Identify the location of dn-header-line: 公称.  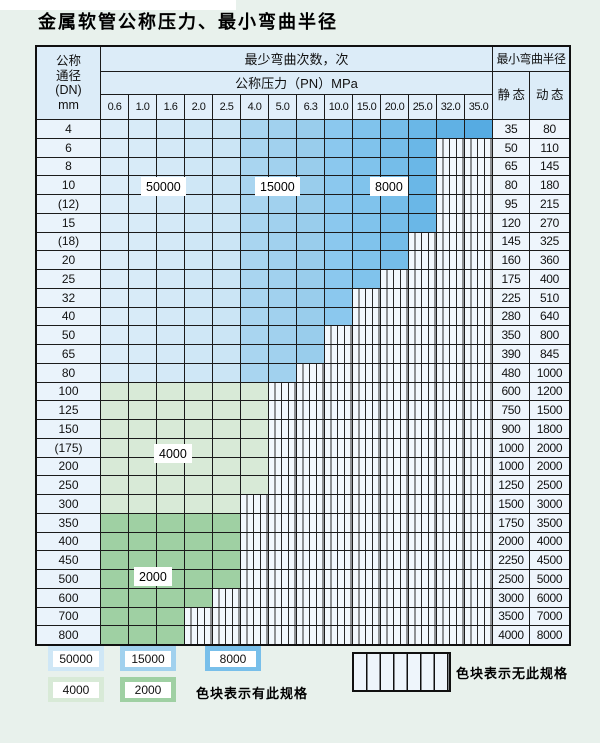
(68, 61).